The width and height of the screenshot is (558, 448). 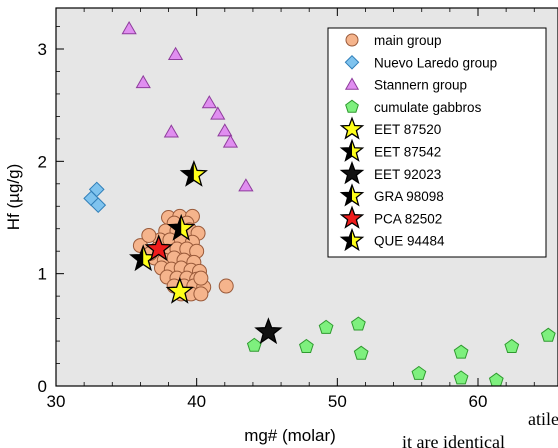 What do you see at coordinates (408, 40) in the screenshot?
I see `legend-label: main group` at bounding box center [408, 40].